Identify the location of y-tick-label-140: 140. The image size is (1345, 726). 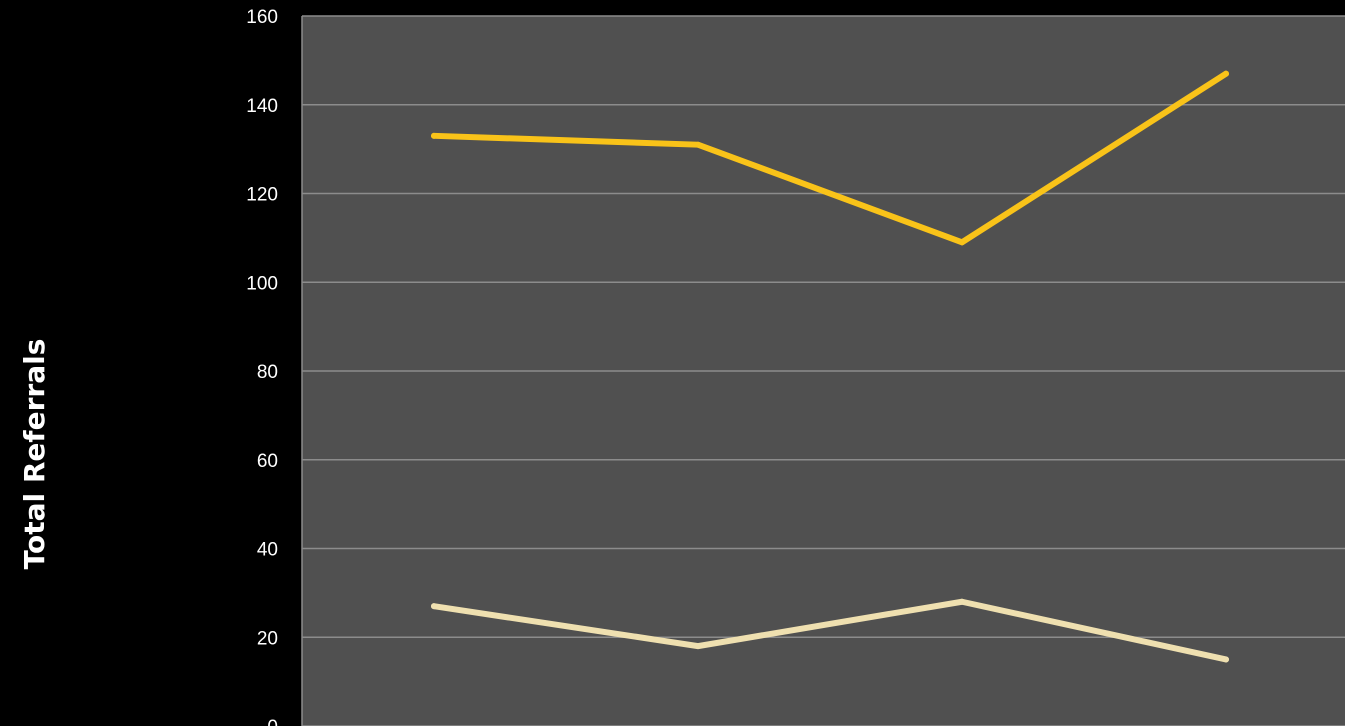
(262, 106).